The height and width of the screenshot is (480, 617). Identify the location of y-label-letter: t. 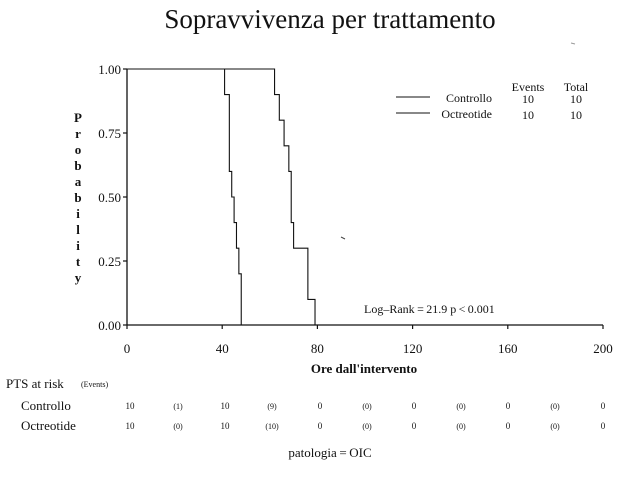
(78, 261).